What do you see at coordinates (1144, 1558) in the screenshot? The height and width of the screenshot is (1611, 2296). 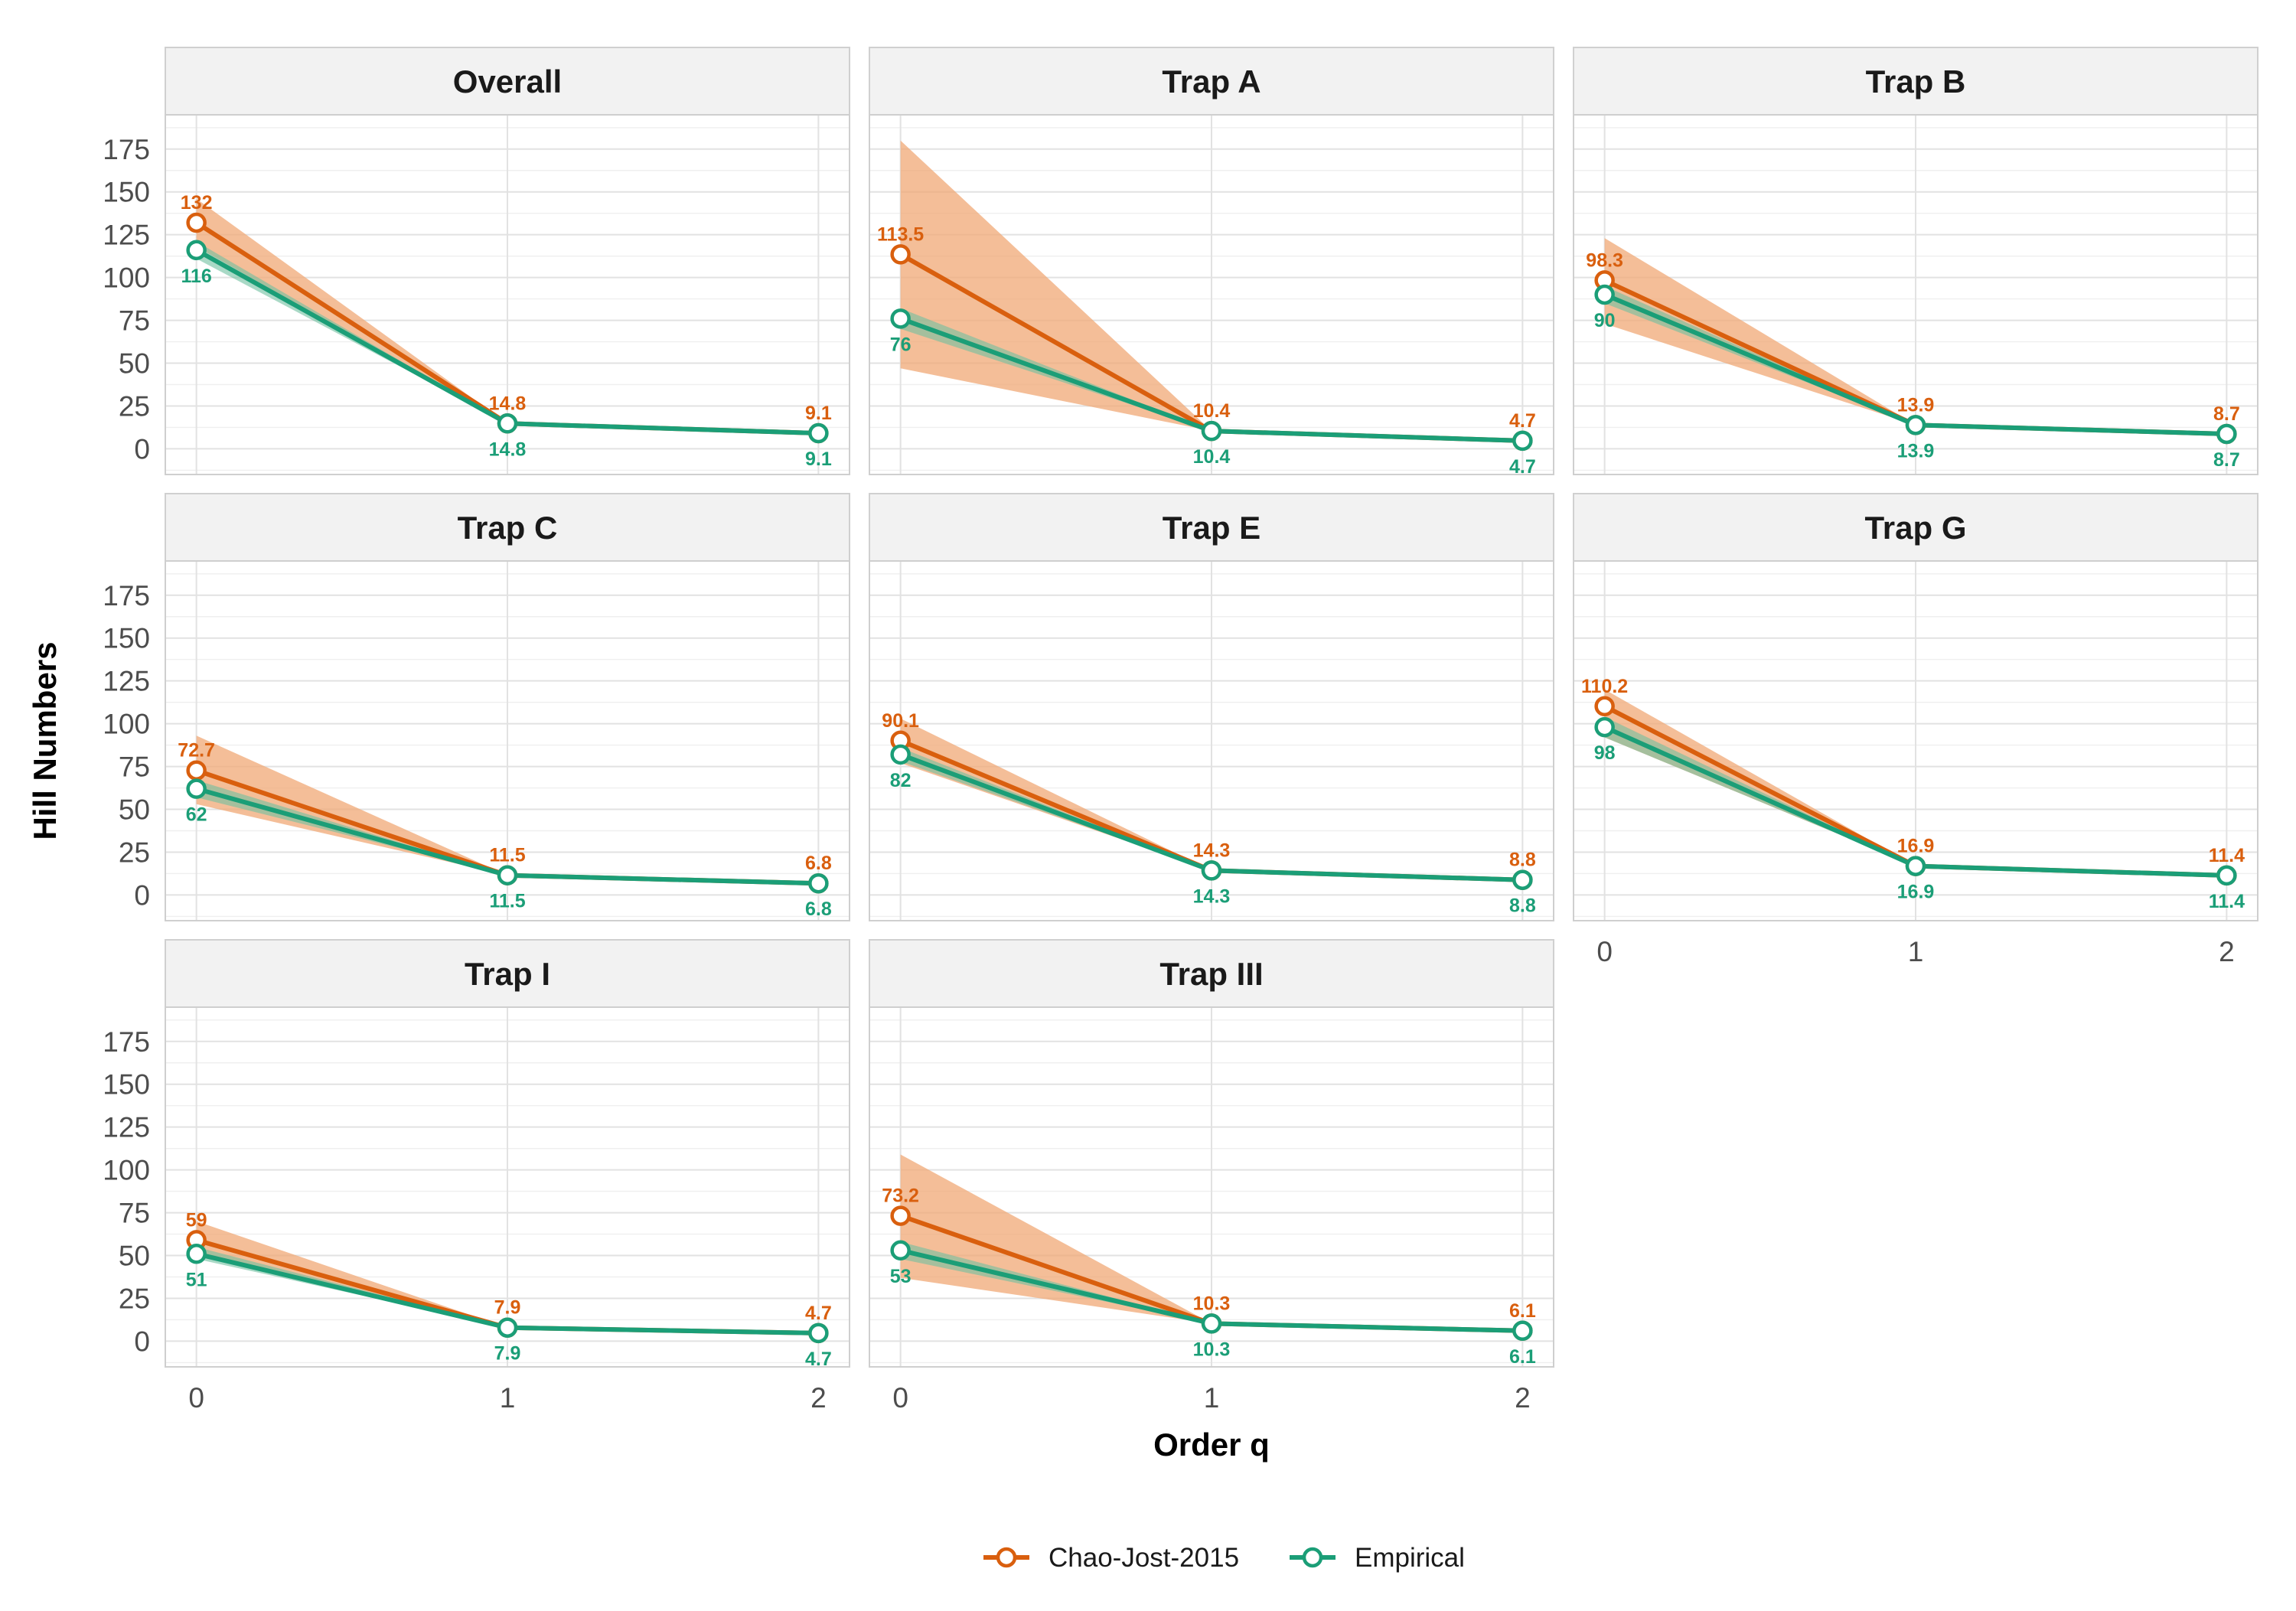 I see `legend-label: Chao-Jost-2015` at bounding box center [1144, 1558].